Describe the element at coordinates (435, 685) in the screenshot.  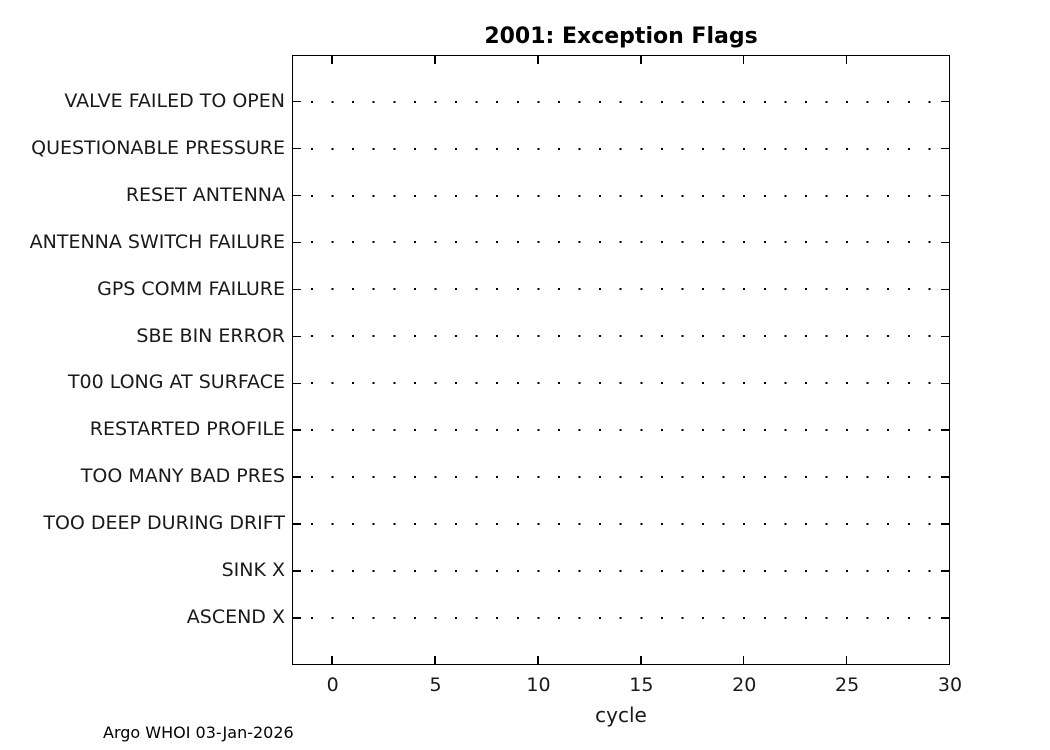
I see `x-tick-label: 5` at that location.